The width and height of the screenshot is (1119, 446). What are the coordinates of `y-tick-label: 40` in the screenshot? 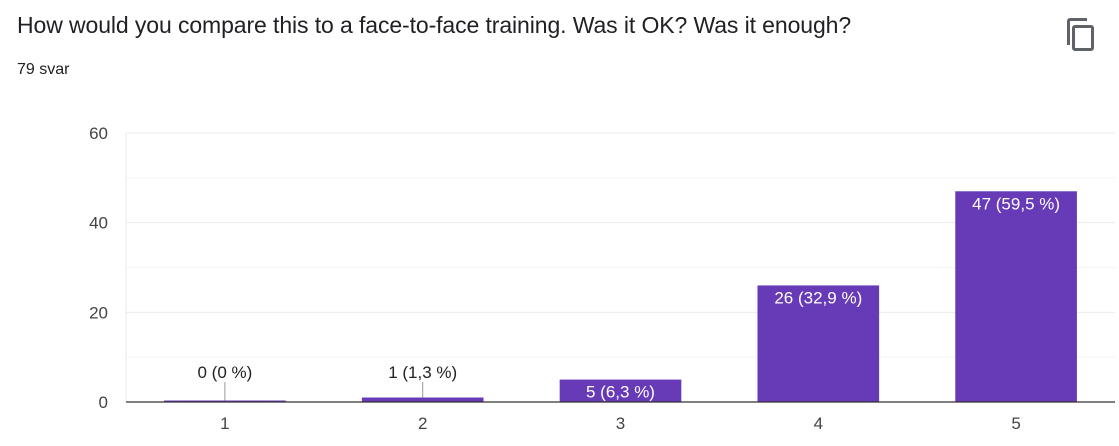 It's located at (98, 223).